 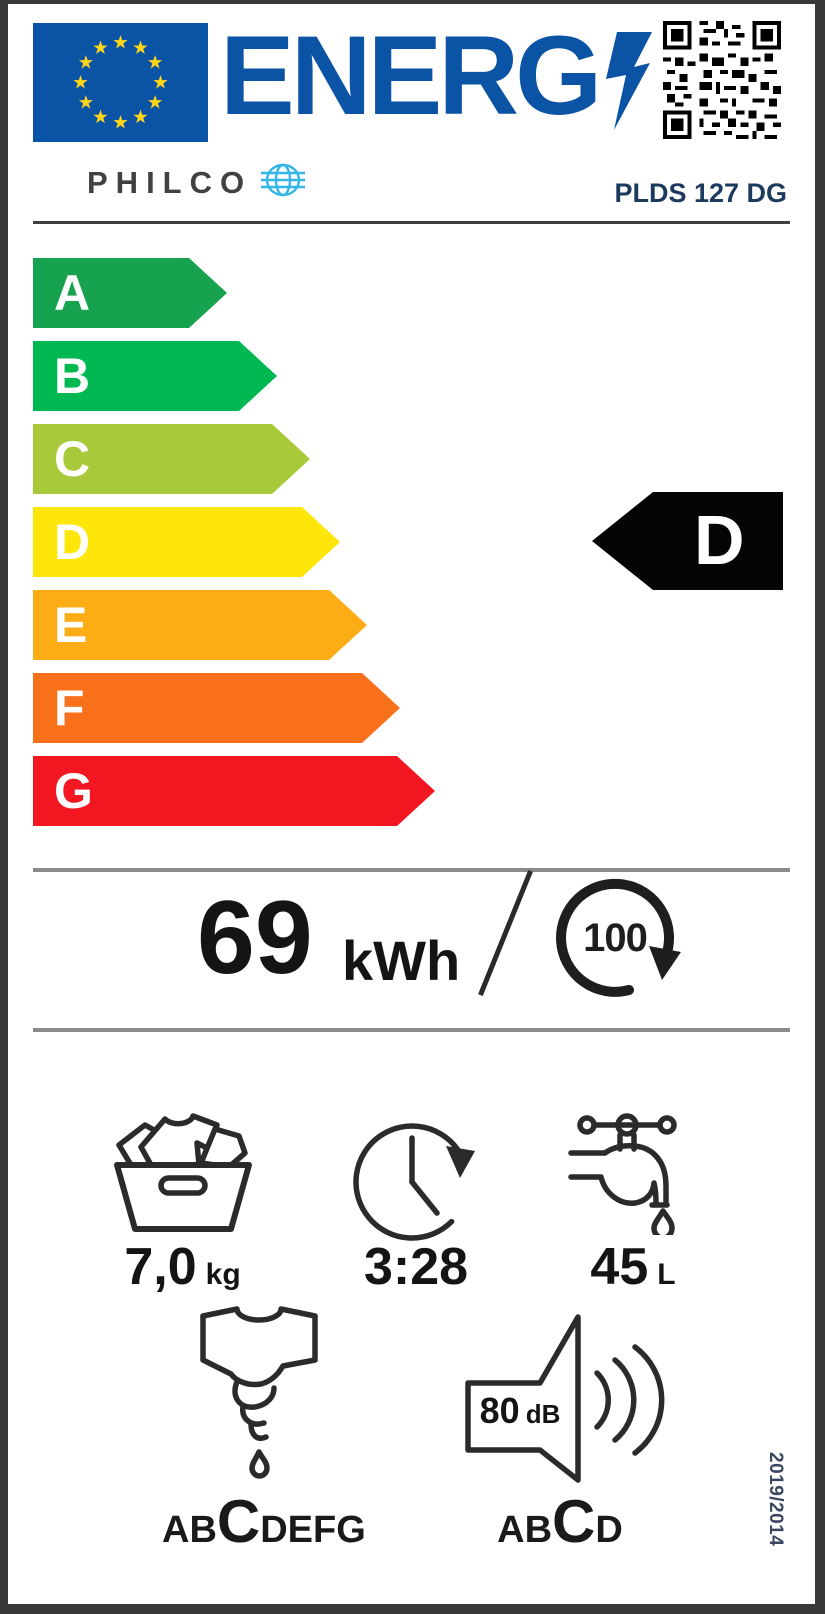 What do you see at coordinates (411, 1030) in the screenshot?
I see `energy-divider` at bounding box center [411, 1030].